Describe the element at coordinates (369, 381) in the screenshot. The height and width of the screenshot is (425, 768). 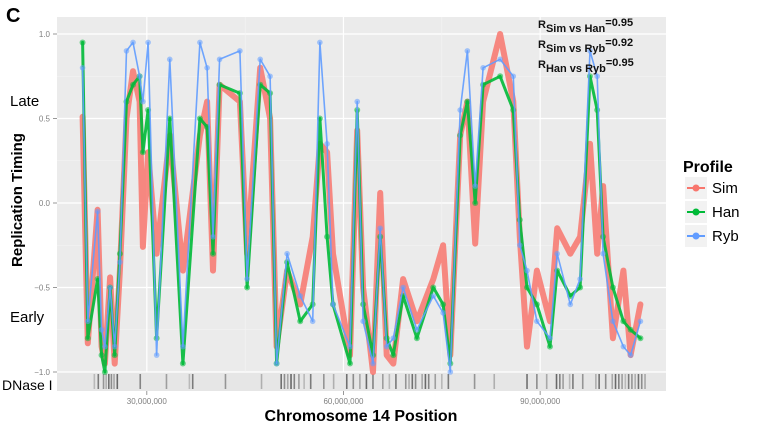
I see `dnase-sites` at that location.